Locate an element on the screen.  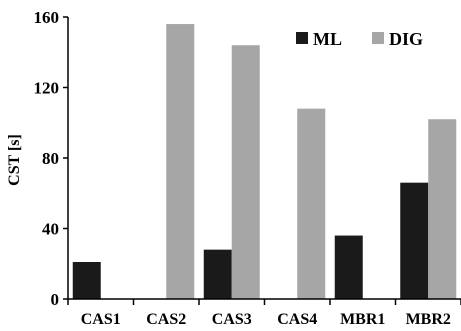
bar-dig-cas3 is located at coordinates (245, 172).